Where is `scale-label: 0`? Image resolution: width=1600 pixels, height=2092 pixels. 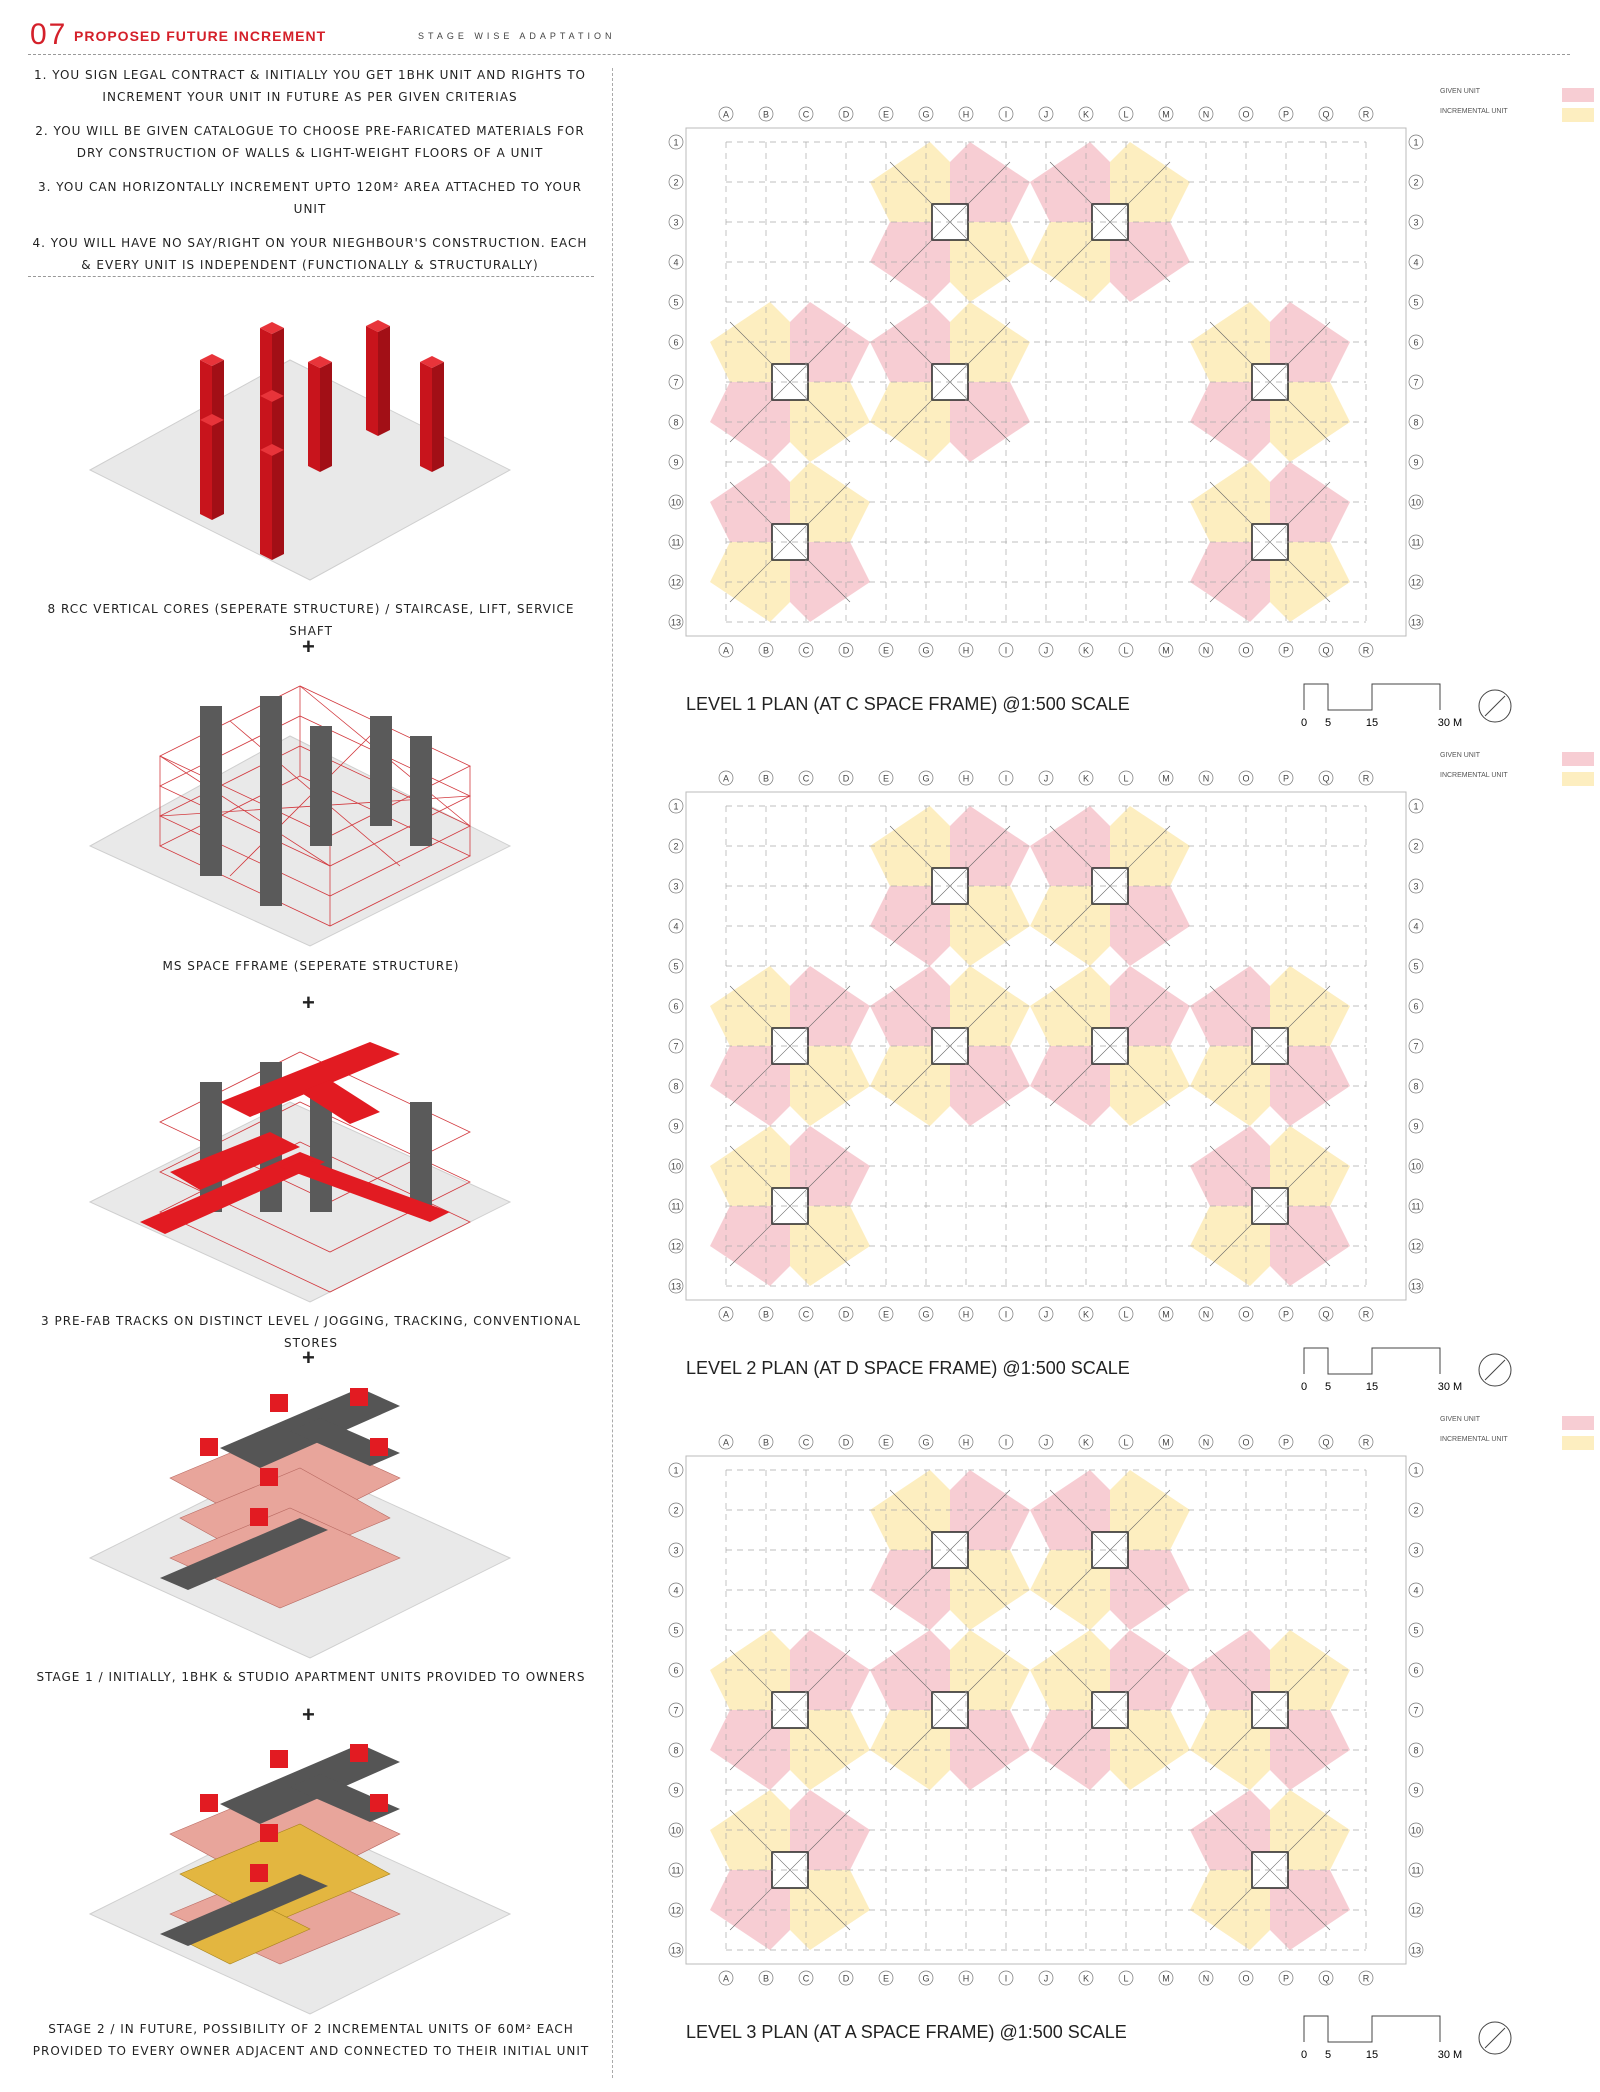
scale-label: 0 is located at coordinates (1304, 723).